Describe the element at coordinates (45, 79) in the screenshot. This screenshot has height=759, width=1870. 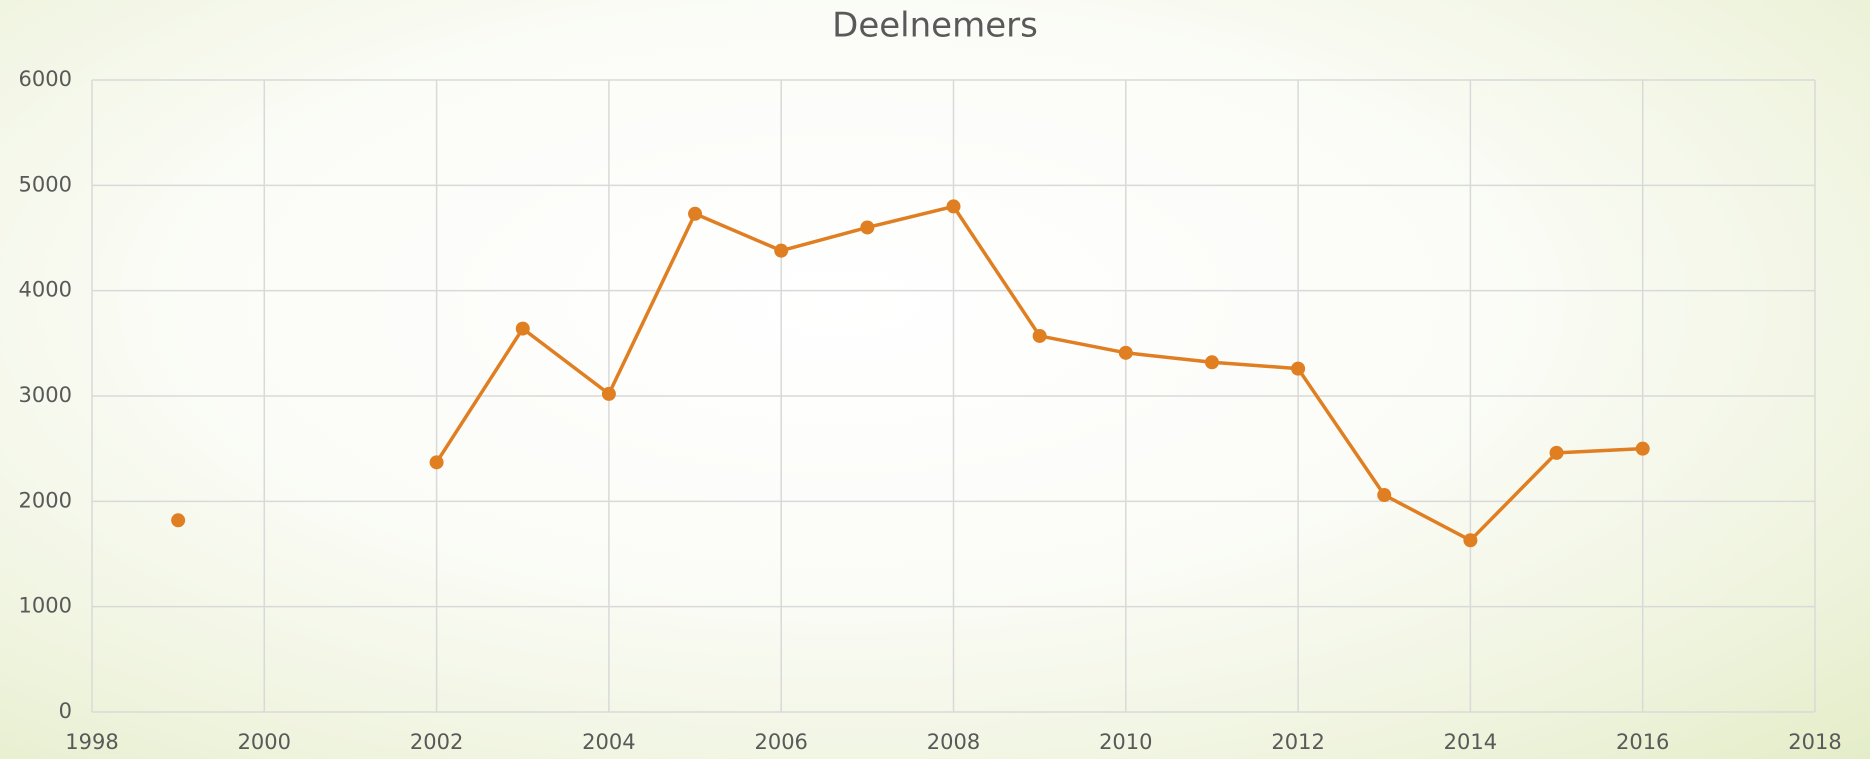
I see `y-tick-label: 6000` at that location.